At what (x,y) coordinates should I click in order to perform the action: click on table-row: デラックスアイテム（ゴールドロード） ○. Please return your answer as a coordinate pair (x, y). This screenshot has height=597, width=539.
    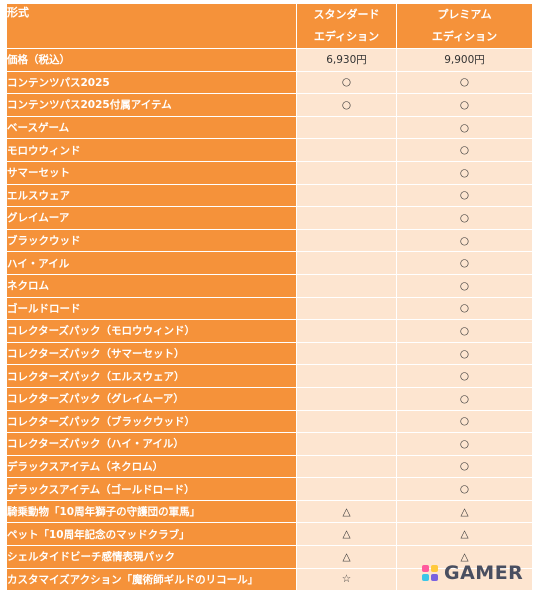
    Looking at the image, I should click on (269, 489).